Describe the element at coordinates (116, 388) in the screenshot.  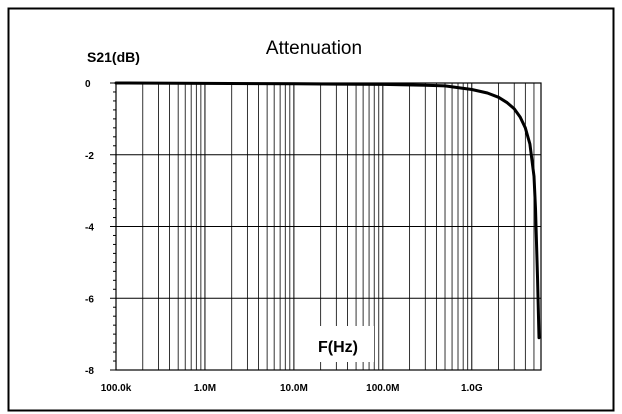
I see `x-tick-label: 100.0k` at that location.